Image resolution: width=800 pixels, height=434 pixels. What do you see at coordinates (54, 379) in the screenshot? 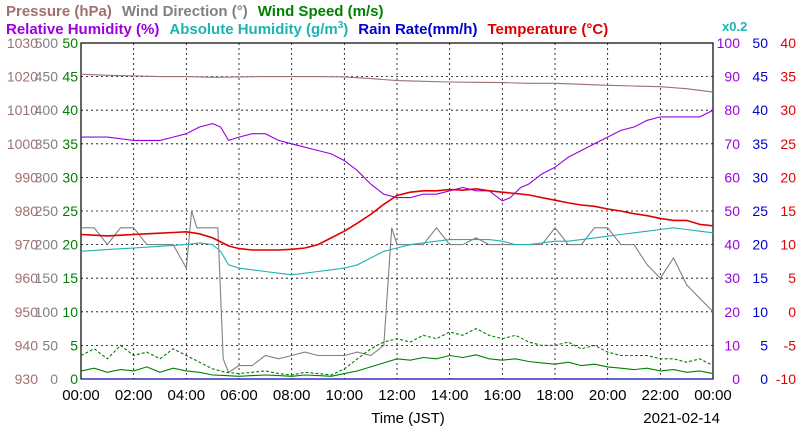
I see `tick-wind_direction: 0` at bounding box center [54, 379].